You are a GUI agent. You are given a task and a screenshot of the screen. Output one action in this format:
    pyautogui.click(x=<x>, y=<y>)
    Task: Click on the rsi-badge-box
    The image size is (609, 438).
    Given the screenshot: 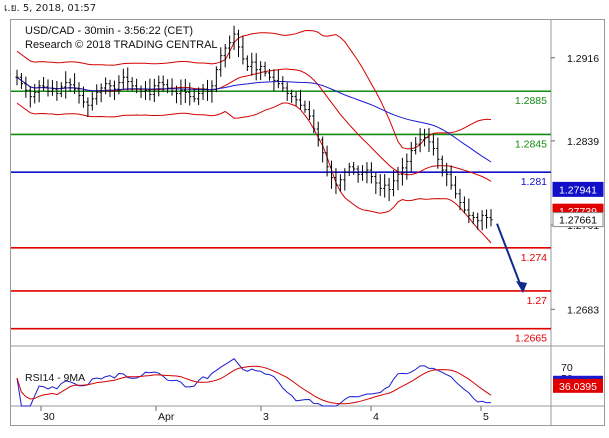 What is the action you would take?
    pyautogui.click(x=578, y=385)
    